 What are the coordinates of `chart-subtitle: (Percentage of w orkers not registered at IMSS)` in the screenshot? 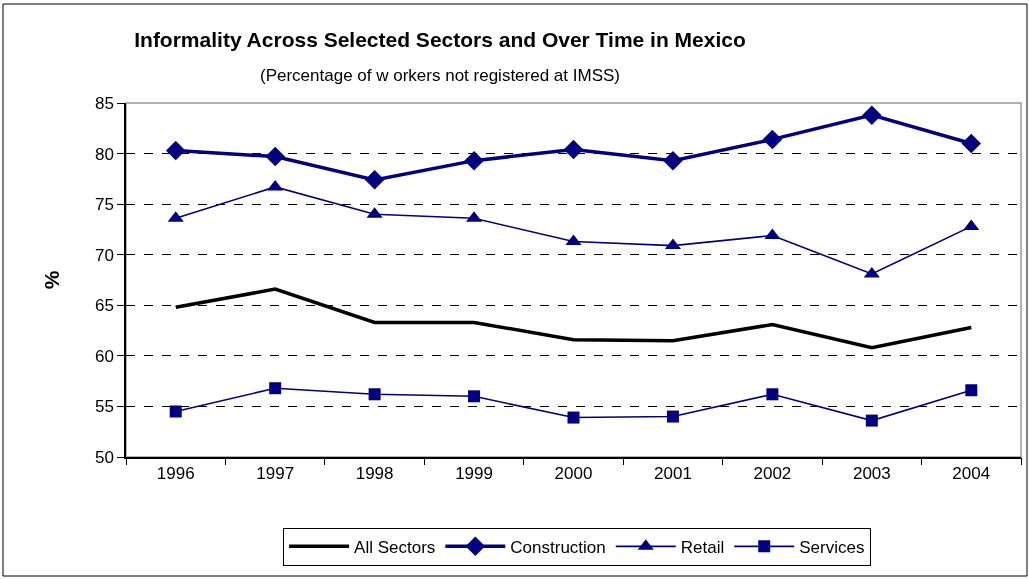 It's located at (440, 75).